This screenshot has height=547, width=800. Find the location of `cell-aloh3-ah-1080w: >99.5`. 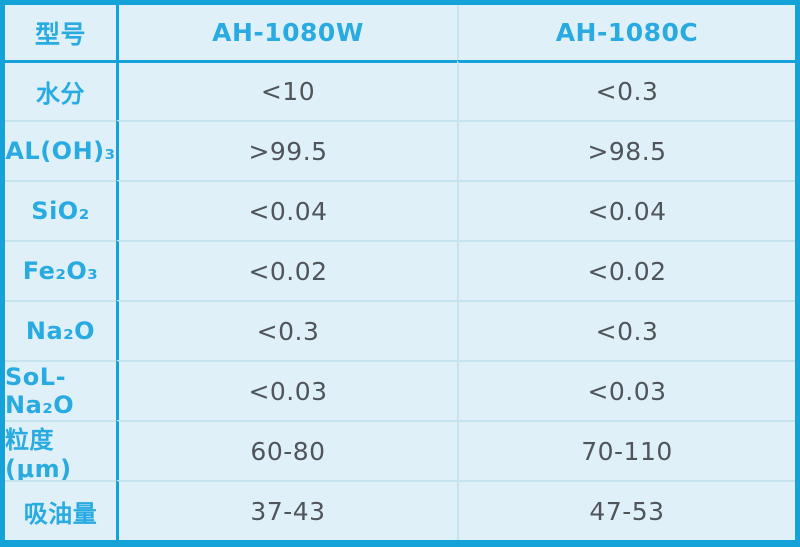

cell-aloh3-ah-1080w: >99.5 is located at coordinates (286, 150).